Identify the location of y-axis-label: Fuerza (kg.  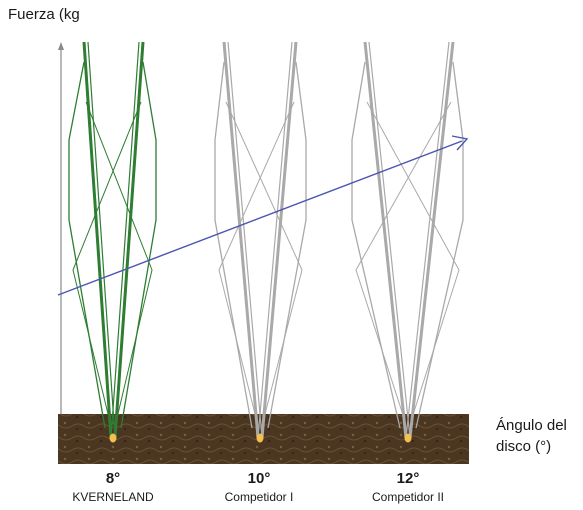
(44, 14).